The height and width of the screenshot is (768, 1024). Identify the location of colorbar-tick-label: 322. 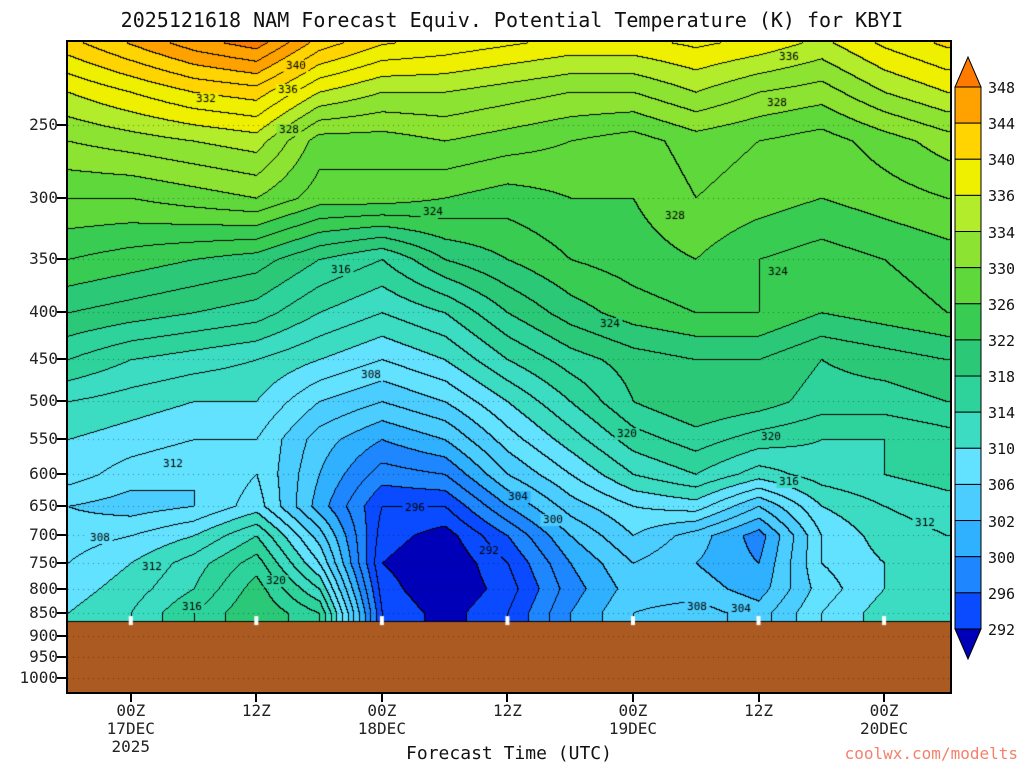
(1002, 340).